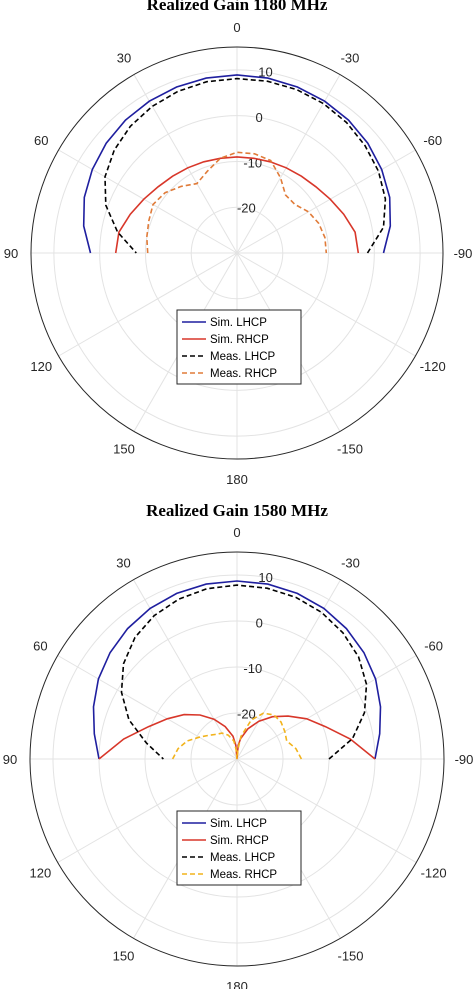  What do you see at coordinates (252, 668) in the screenshot?
I see `r-tick-label: -10` at bounding box center [252, 668].